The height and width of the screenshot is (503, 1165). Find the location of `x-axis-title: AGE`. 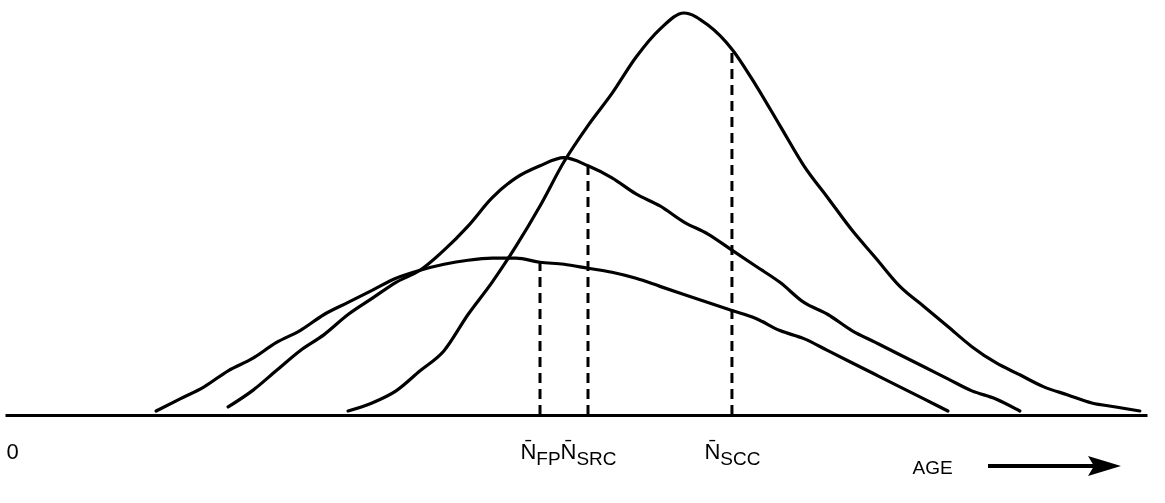

x-axis-title: AGE is located at coordinates (932, 467).